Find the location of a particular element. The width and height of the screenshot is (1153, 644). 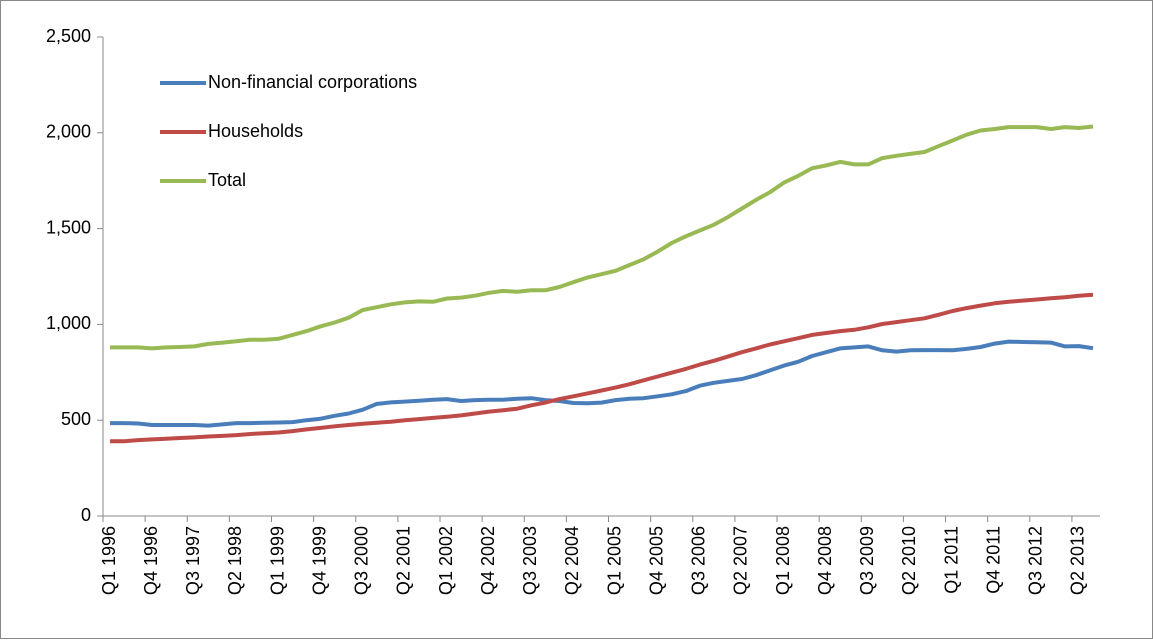

x-tick-label: Q1 1999 is located at coordinates (277, 560).